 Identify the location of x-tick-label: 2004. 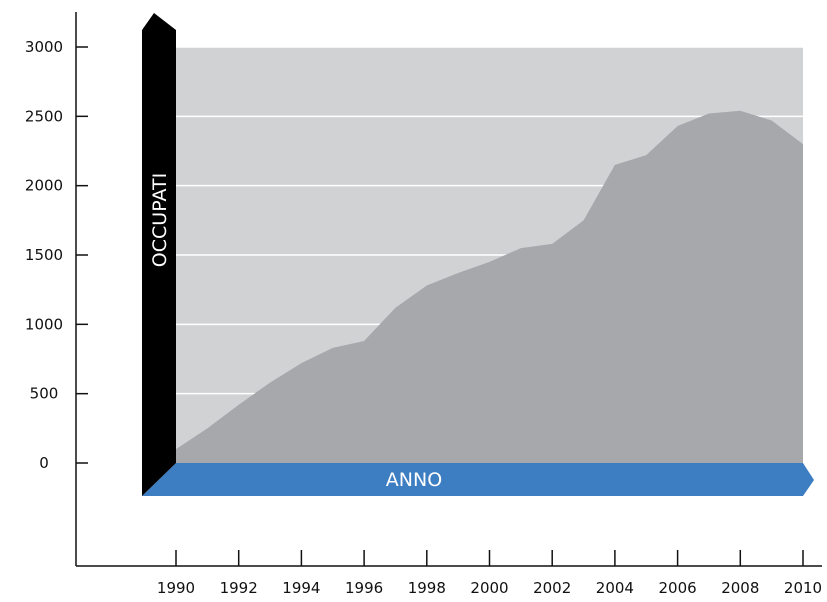
(615, 588).